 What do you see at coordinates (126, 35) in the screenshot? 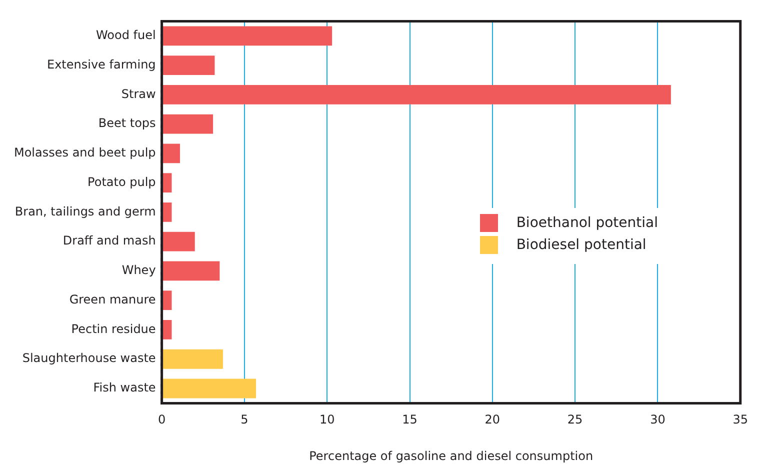
I see `y-tick-label: Wood fuel` at bounding box center [126, 35].